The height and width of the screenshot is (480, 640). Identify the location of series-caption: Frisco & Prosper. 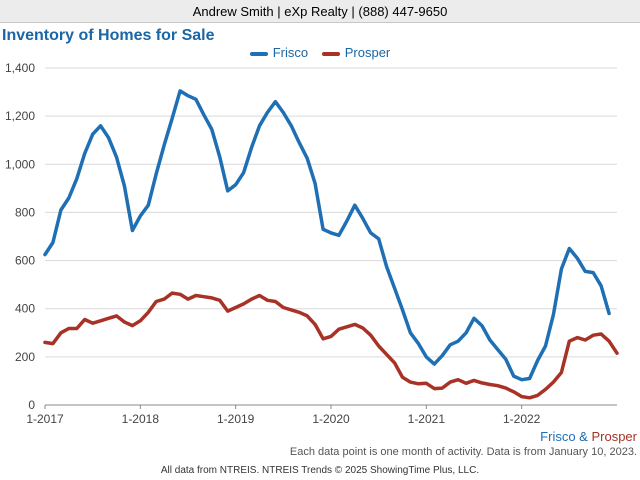
(588, 436).